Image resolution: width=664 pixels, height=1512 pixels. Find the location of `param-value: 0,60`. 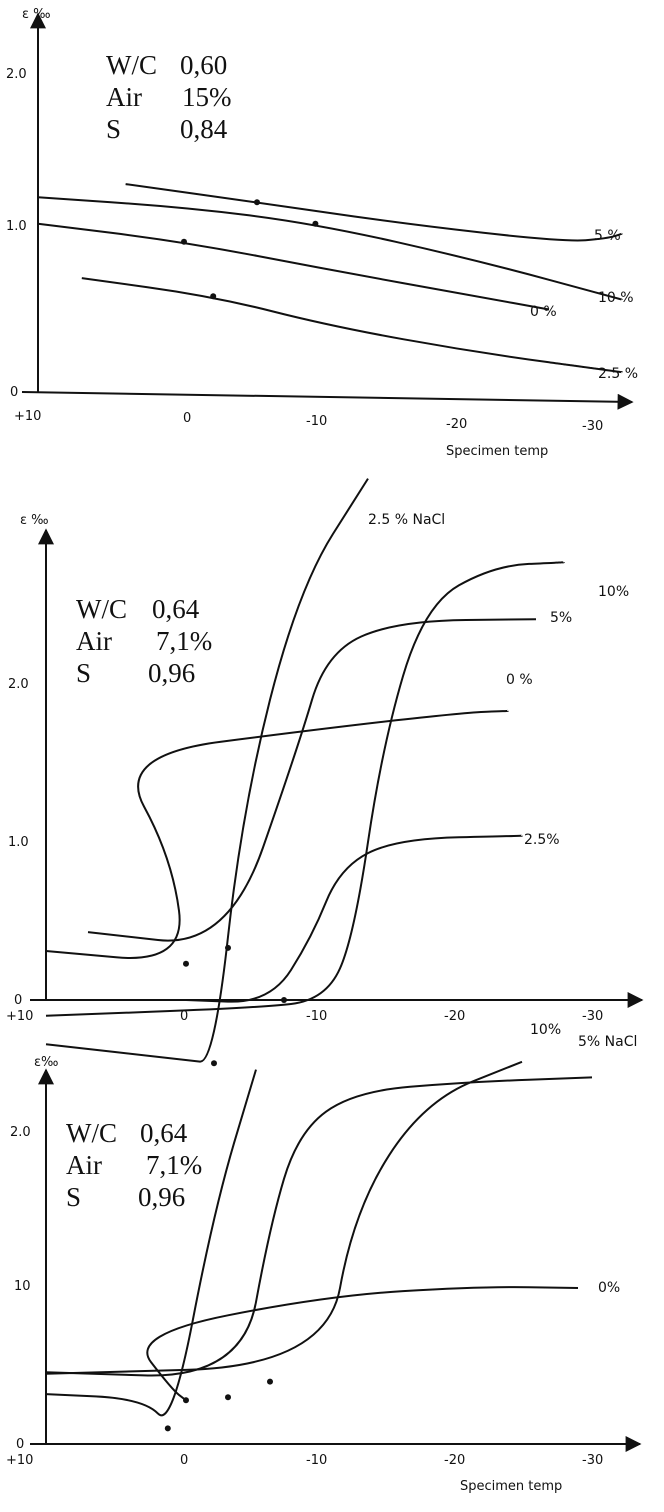

param-value: 0,60 is located at coordinates (203, 65).